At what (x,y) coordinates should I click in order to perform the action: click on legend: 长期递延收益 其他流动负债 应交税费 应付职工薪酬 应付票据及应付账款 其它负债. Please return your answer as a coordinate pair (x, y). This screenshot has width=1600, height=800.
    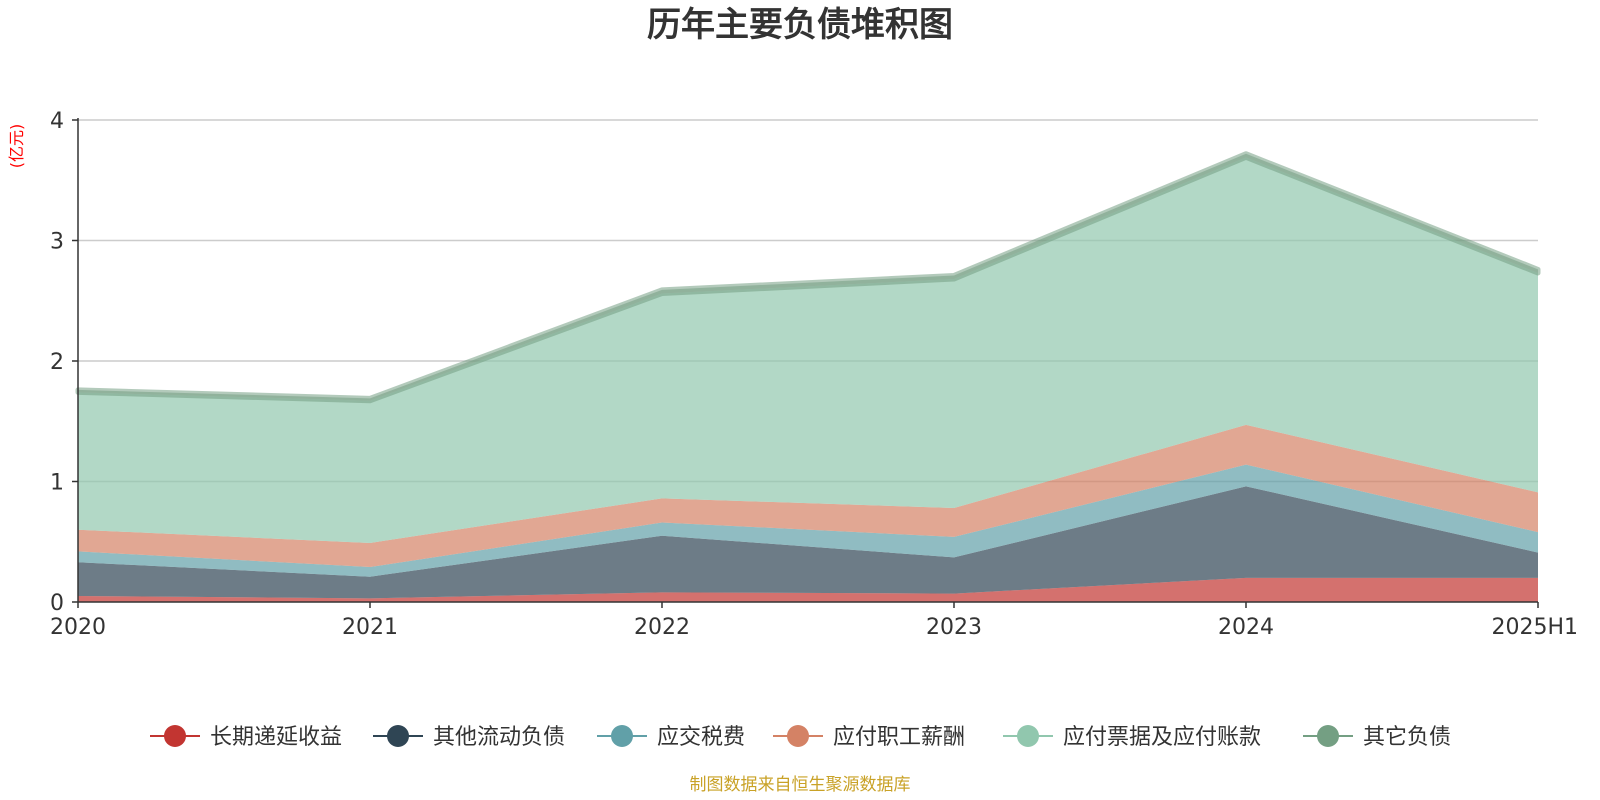
    Looking at the image, I should click on (800, 737).